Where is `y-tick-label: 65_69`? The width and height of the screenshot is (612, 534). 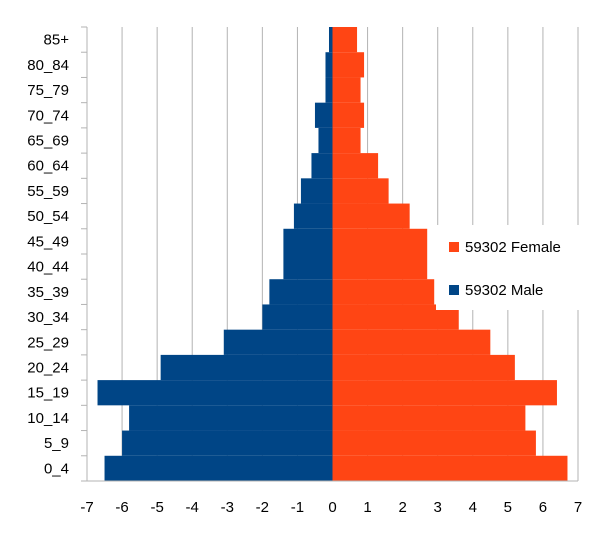 y-tick-label: 65_69 is located at coordinates (48, 141).